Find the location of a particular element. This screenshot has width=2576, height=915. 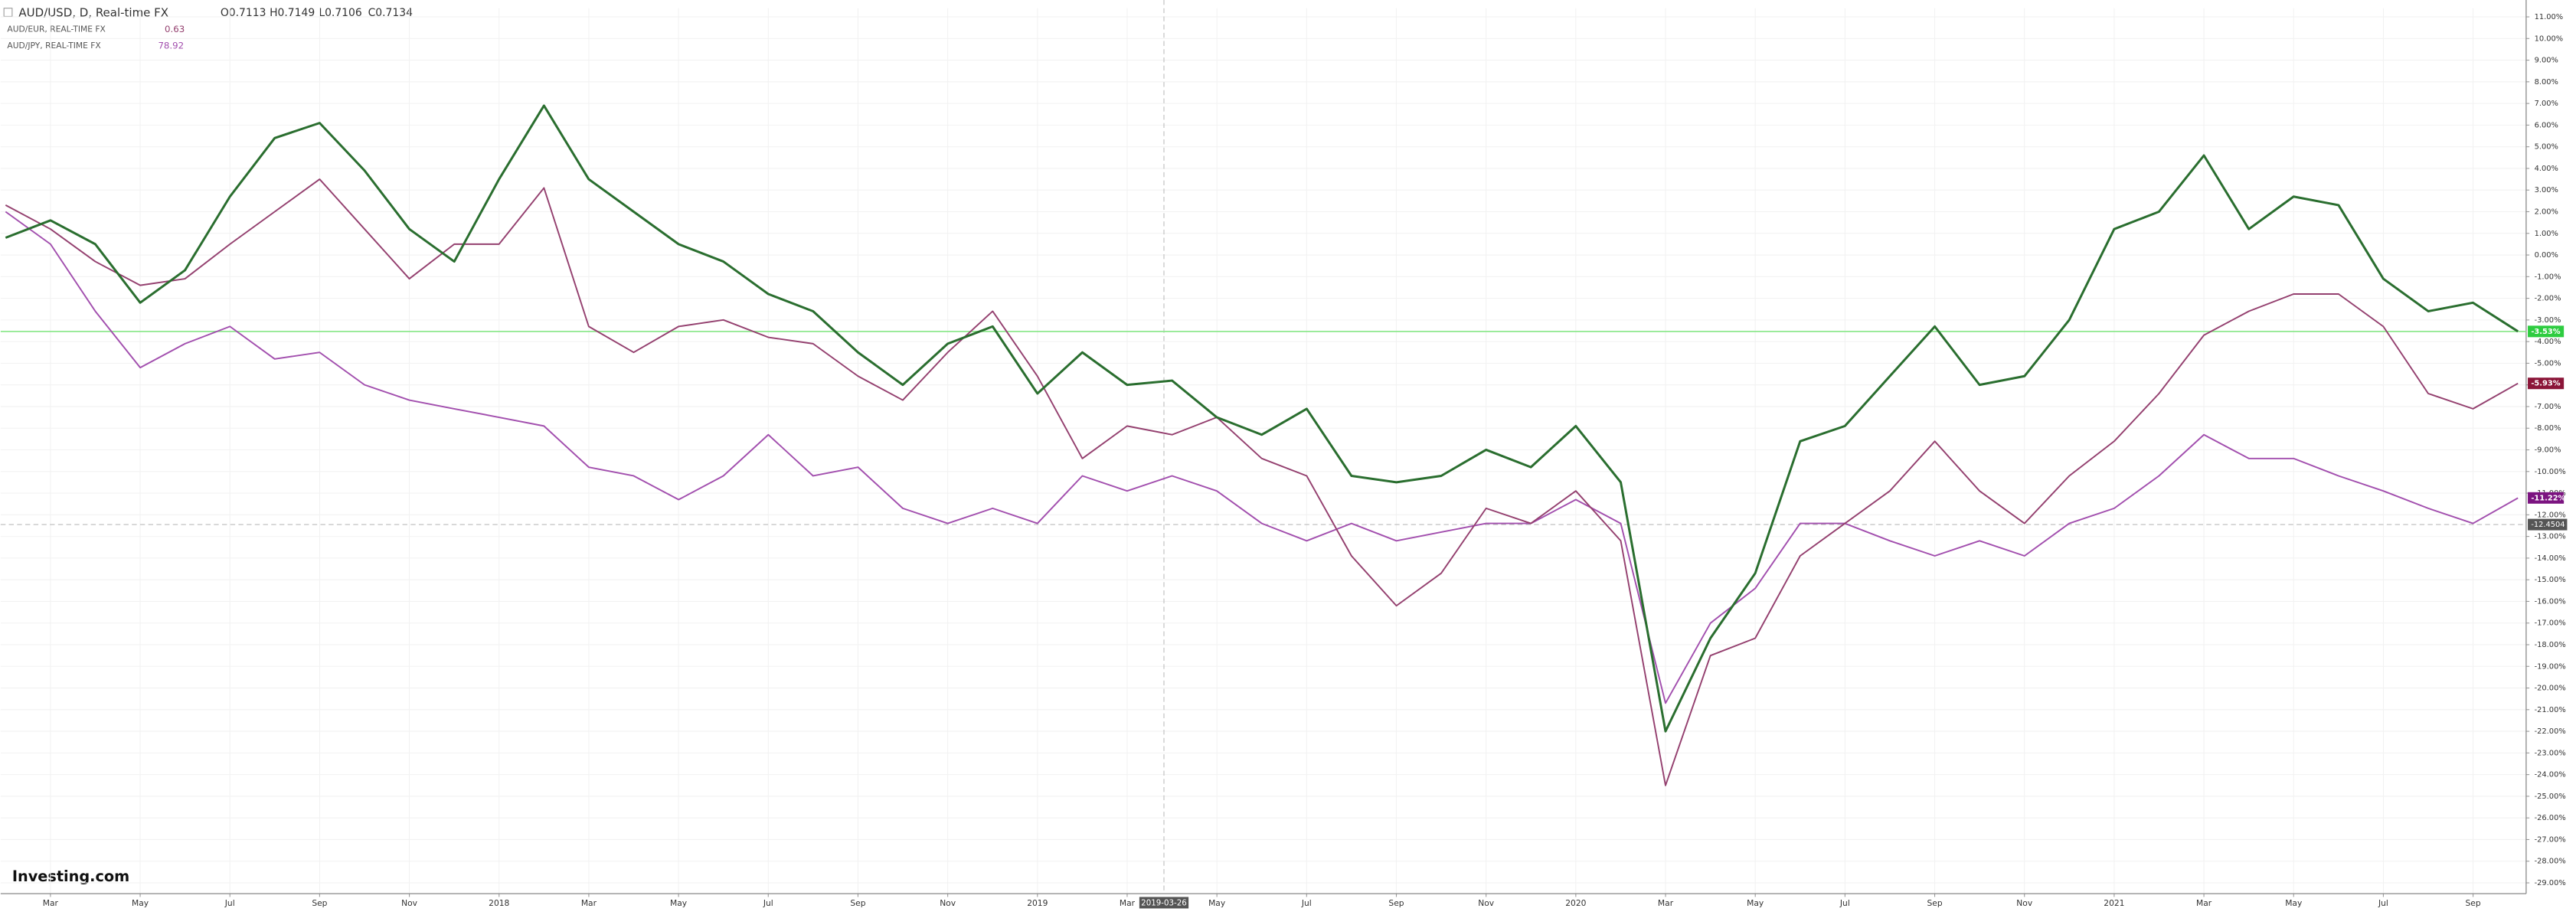

high: H0.7149 is located at coordinates (292, 13).